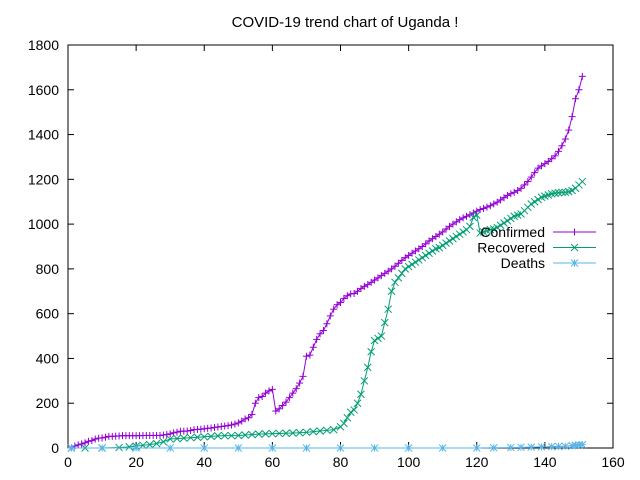  What do you see at coordinates (204, 462) in the screenshot?
I see `x-tick-label: 40` at bounding box center [204, 462].